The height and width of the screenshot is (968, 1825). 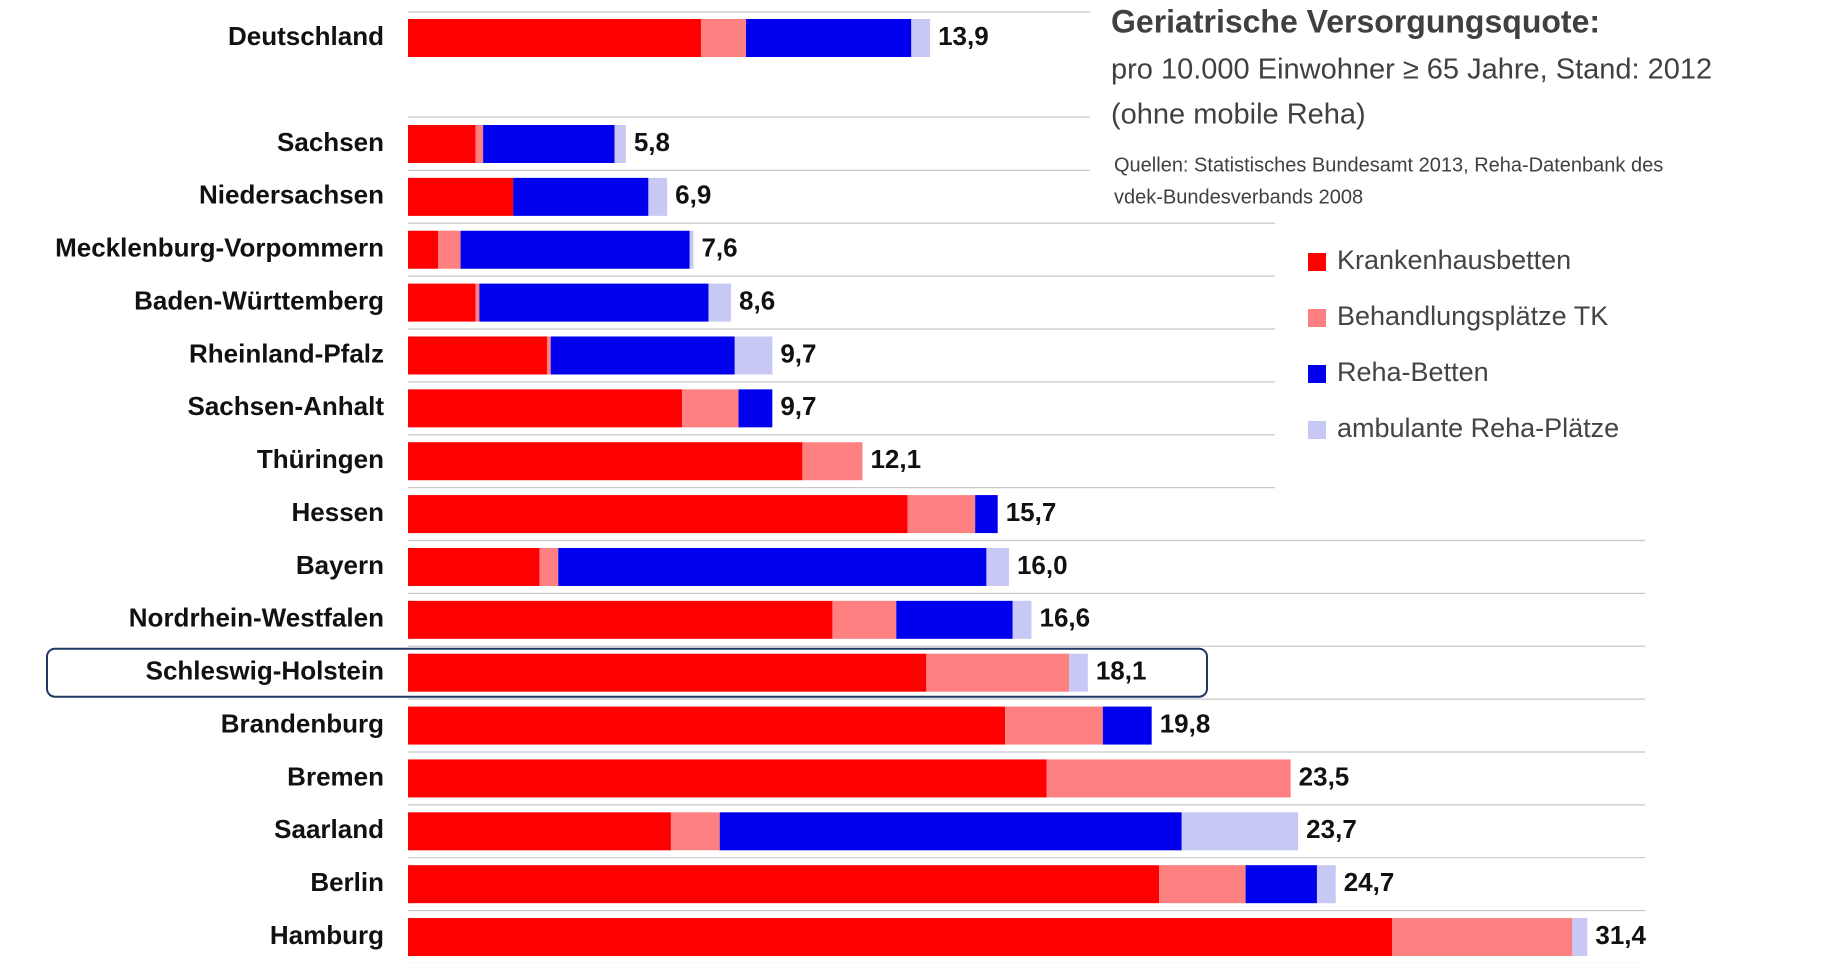 What do you see at coordinates (256, 618) in the screenshot?
I see `category-label: Nordrhein-Westfalen` at bounding box center [256, 618].